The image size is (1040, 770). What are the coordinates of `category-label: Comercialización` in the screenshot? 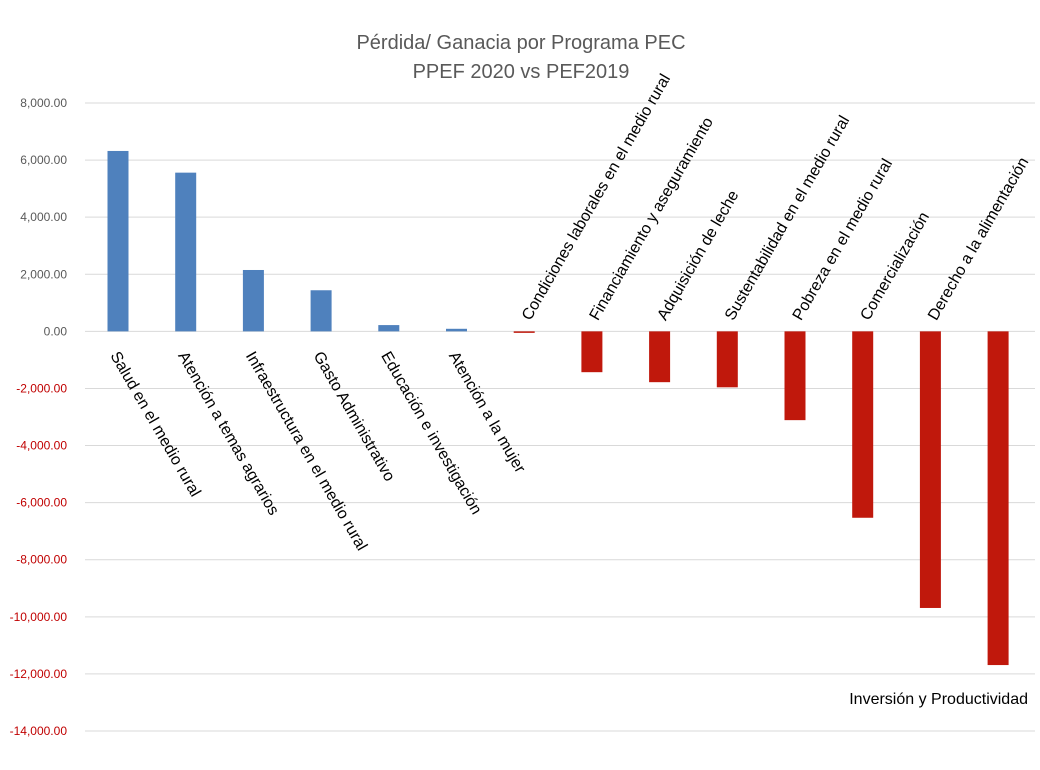 It's located at (895, 266).